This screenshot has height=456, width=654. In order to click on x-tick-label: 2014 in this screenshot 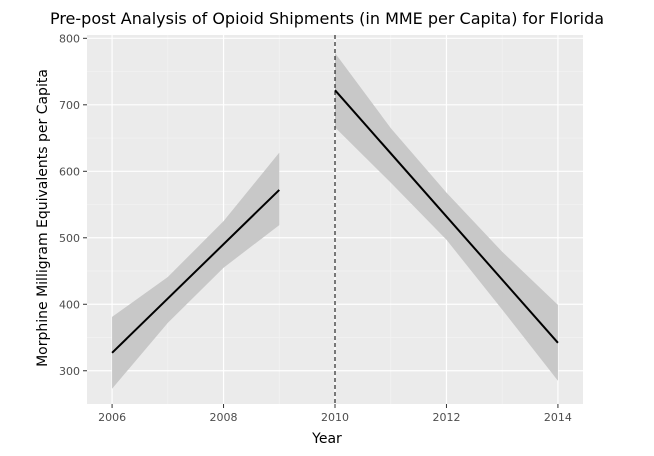, I will do `click(558, 417)`.